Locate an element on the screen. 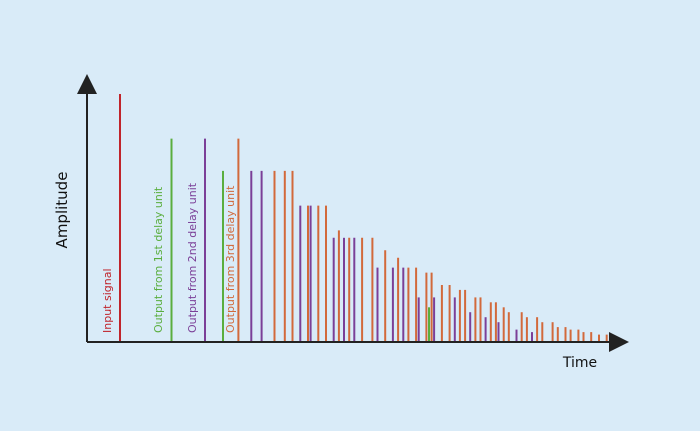 This screenshot has height=431, width=700. y-axis-label: Amplitude is located at coordinates (62, 210).